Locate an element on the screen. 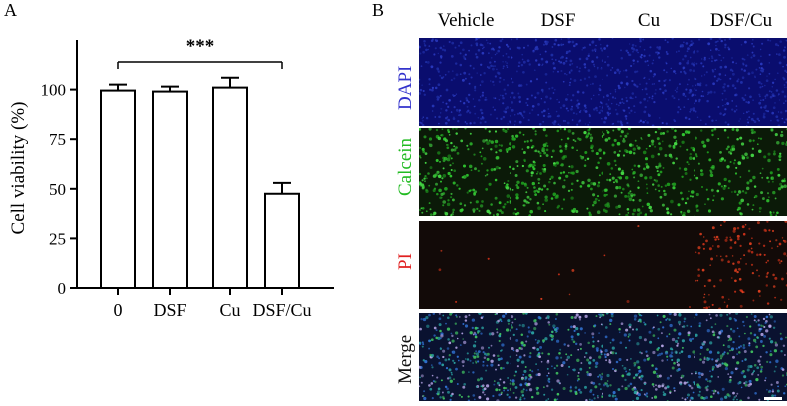 The image size is (787, 406). y-tick-label: 75 is located at coordinates (57, 139).